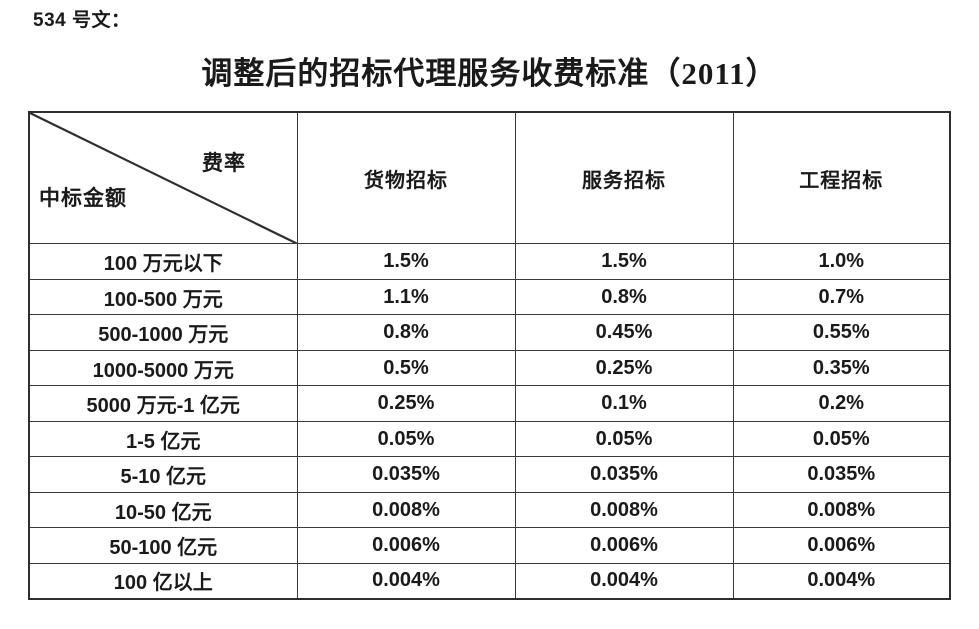 The image size is (979, 629). I want to click on table-row: 5-10 亿元 0.035% 0.035% 0.035%, so click(489, 474).